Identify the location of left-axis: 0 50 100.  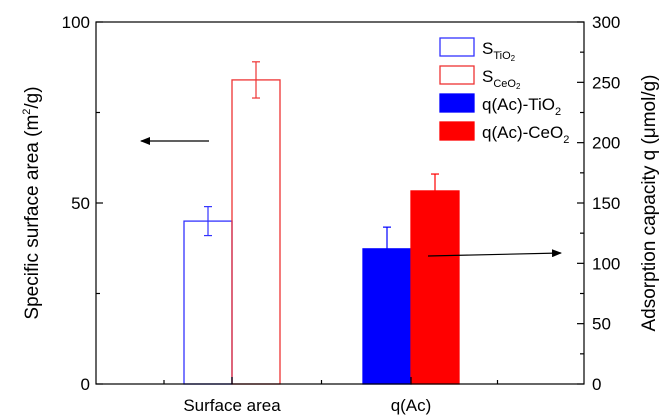
(82, 203).